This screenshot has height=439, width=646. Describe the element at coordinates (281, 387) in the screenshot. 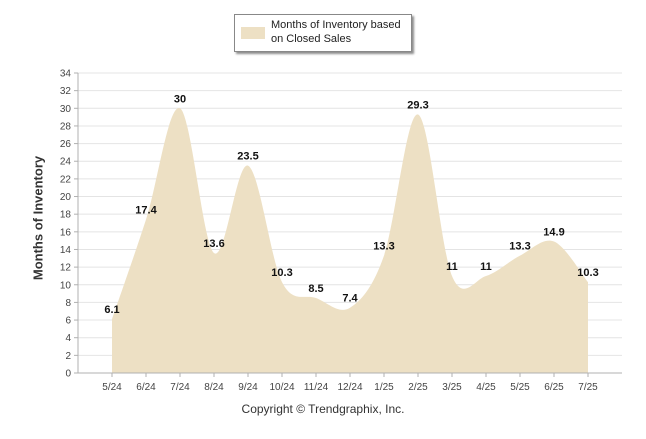

I see `x-tick-label: 10/24` at that location.